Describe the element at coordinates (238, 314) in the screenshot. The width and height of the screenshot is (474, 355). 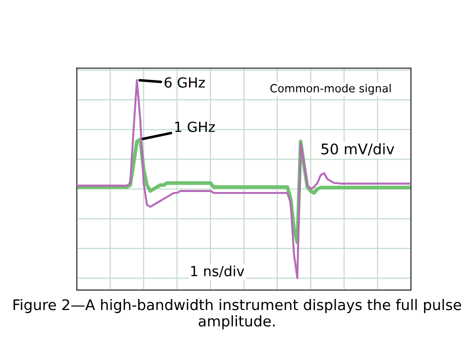
I see `text: Figure 2—A high-bandwidth instrument displays the full pulse amplitude.` at that location.